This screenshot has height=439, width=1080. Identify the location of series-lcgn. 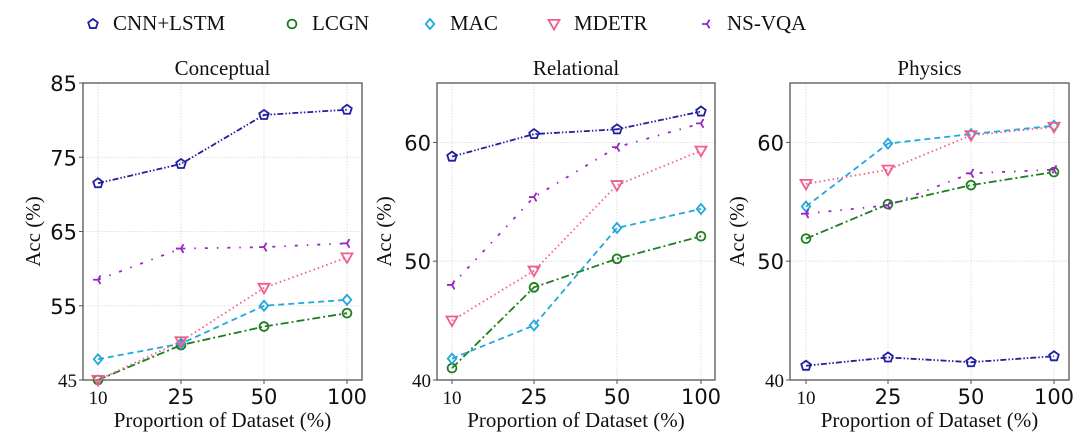
(930, 205).